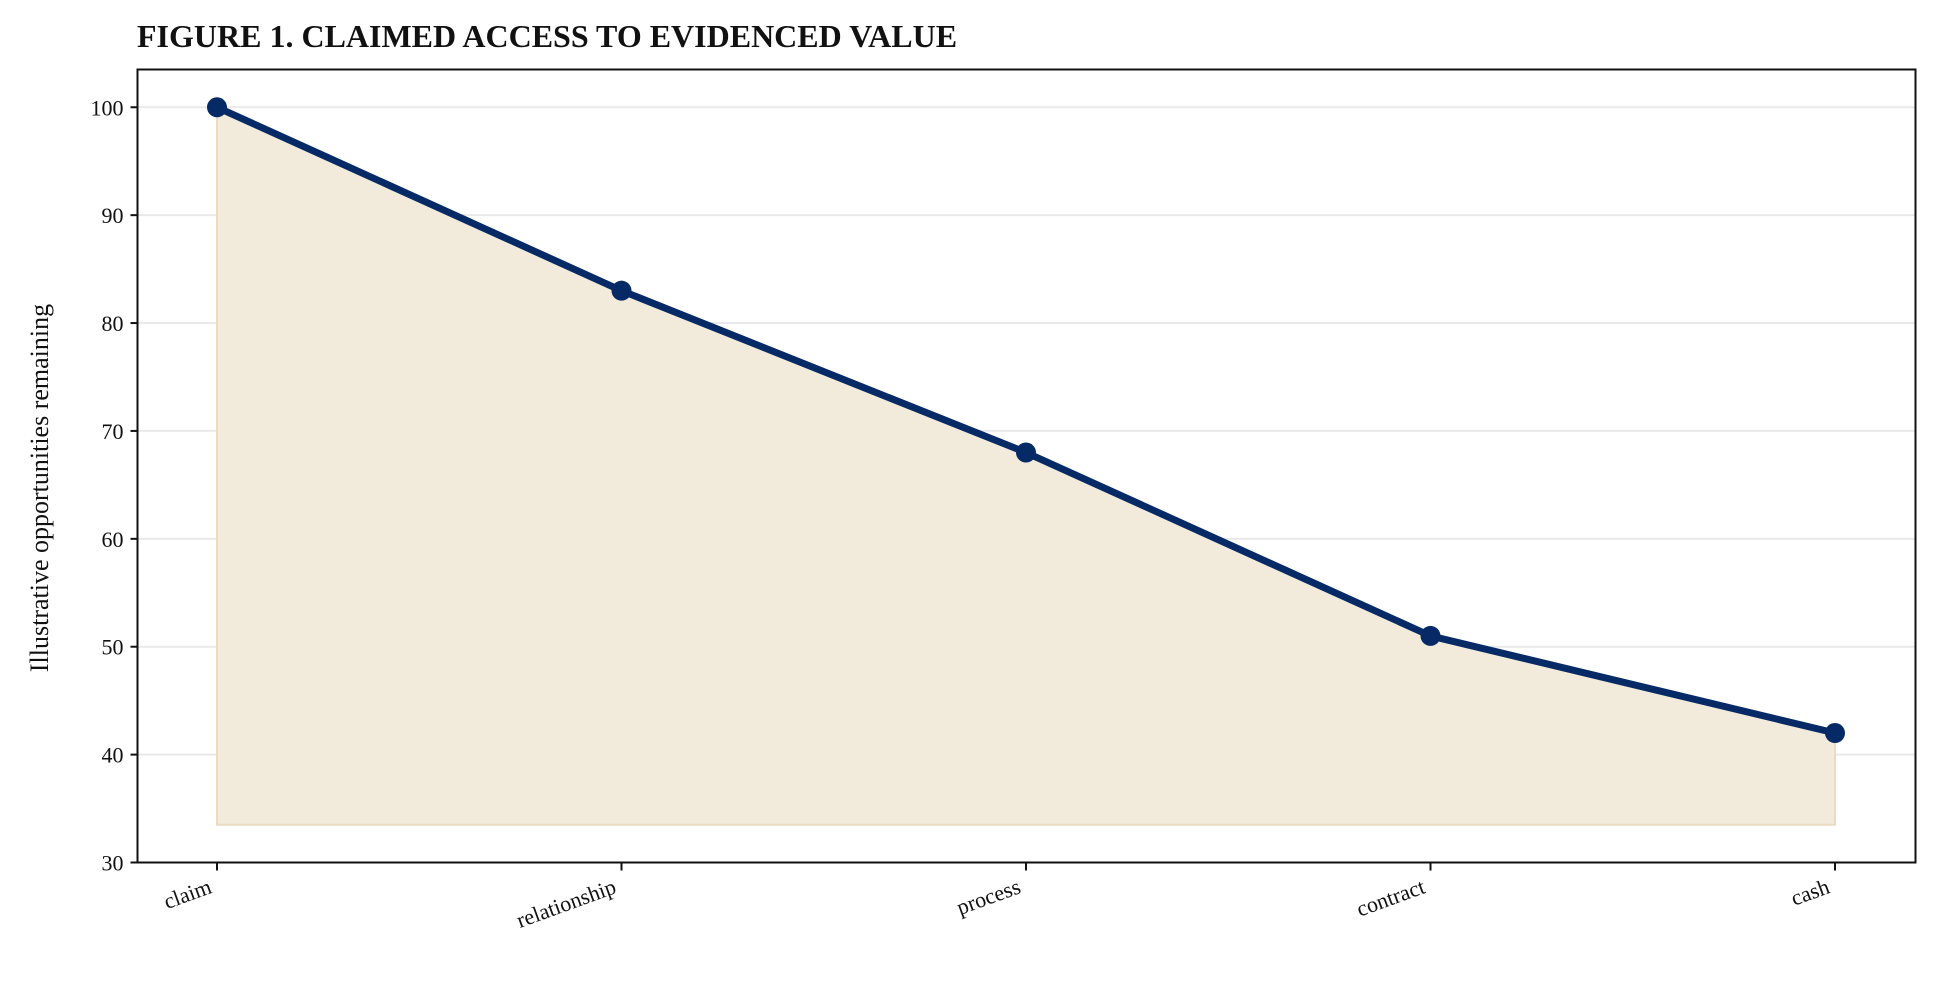 This screenshot has width=1939, height=988. What do you see at coordinates (217, 107) in the screenshot?
I see `data-point-claim` at bounding box center [217, 107].